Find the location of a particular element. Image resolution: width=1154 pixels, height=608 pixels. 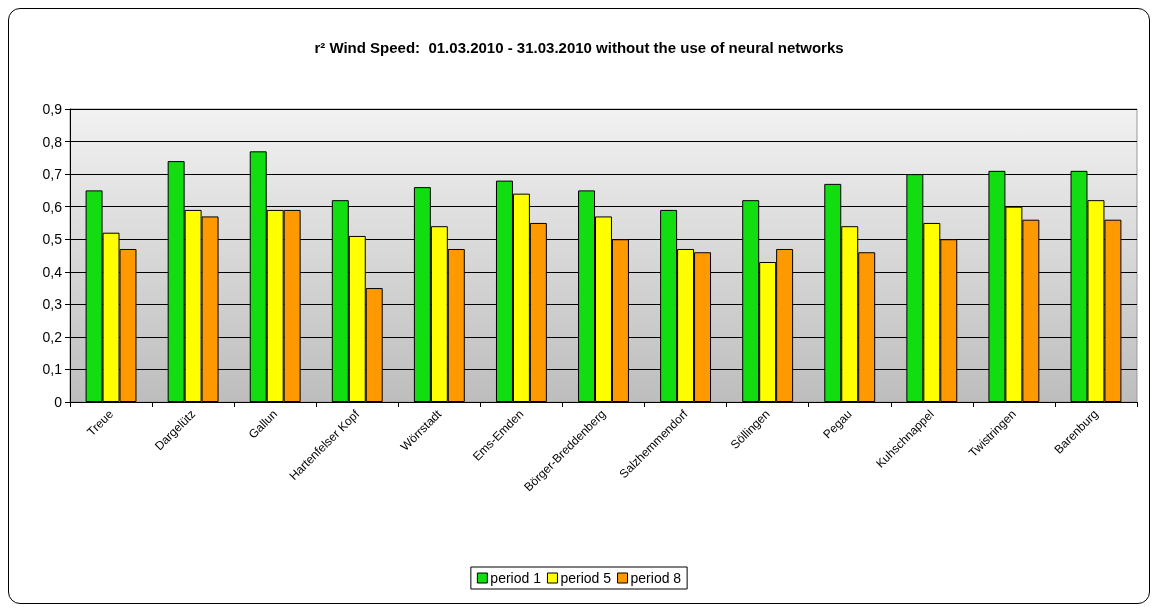

y-tick-label: 0,5 is located at coordinates (52, 239).